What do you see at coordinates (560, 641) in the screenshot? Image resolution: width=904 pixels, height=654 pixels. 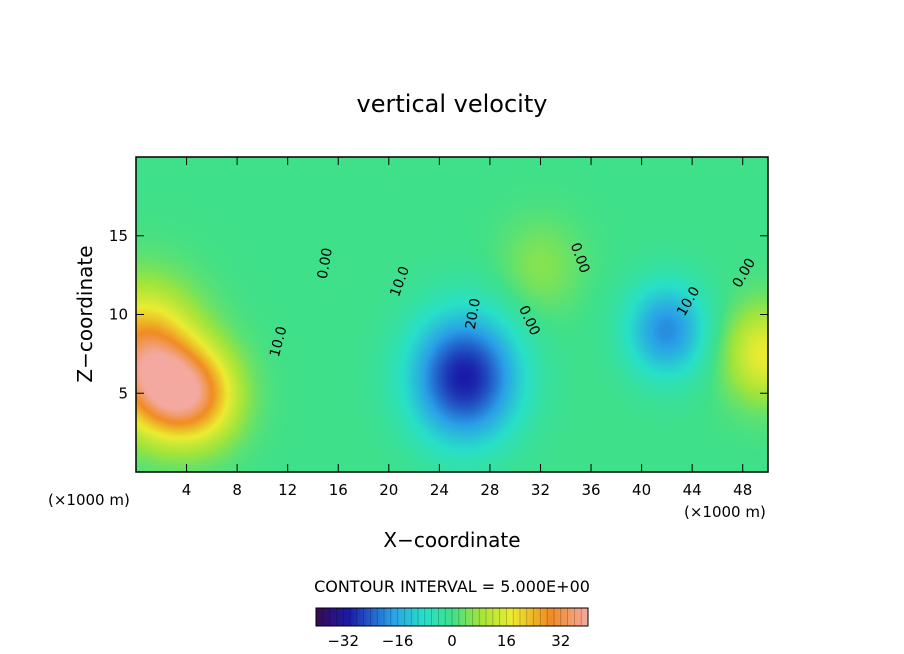 I see `colorbar-tick-label: 32` at bounding box center [560, 641].